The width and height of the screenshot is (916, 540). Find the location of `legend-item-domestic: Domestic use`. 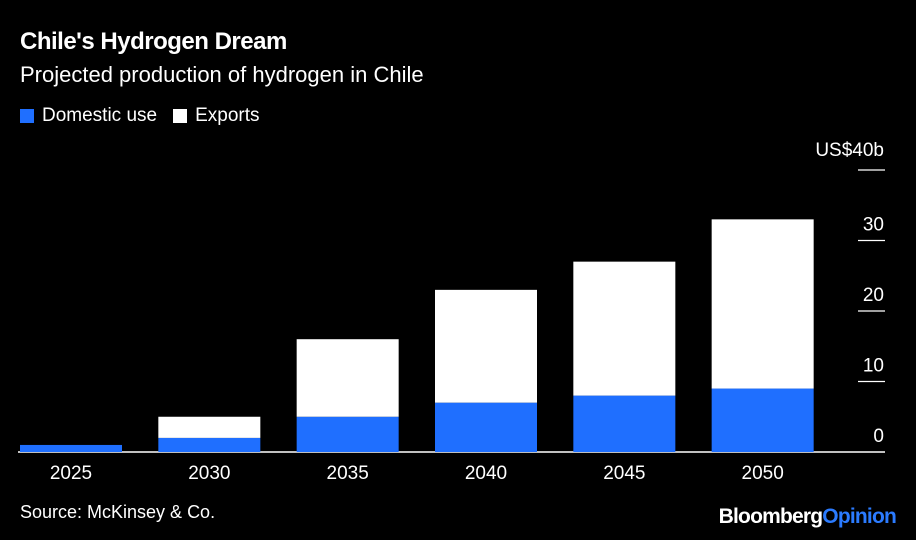

legend-item-domestic: Domestic use is located at coordinates (88, 116).